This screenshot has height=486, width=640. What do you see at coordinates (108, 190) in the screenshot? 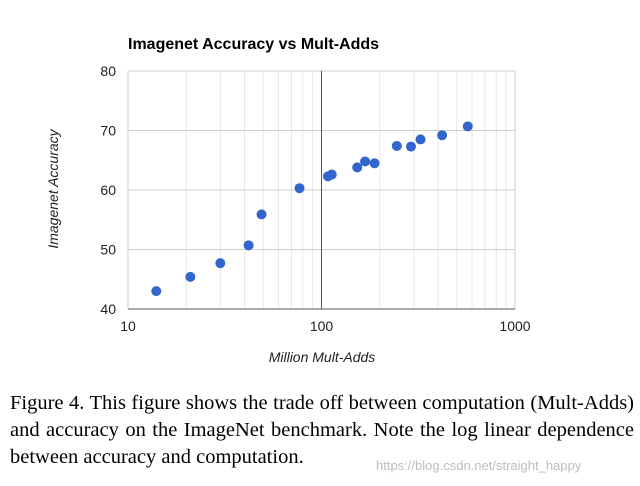
I see `y-tick-label: 60` at bounding box center [108, 190].